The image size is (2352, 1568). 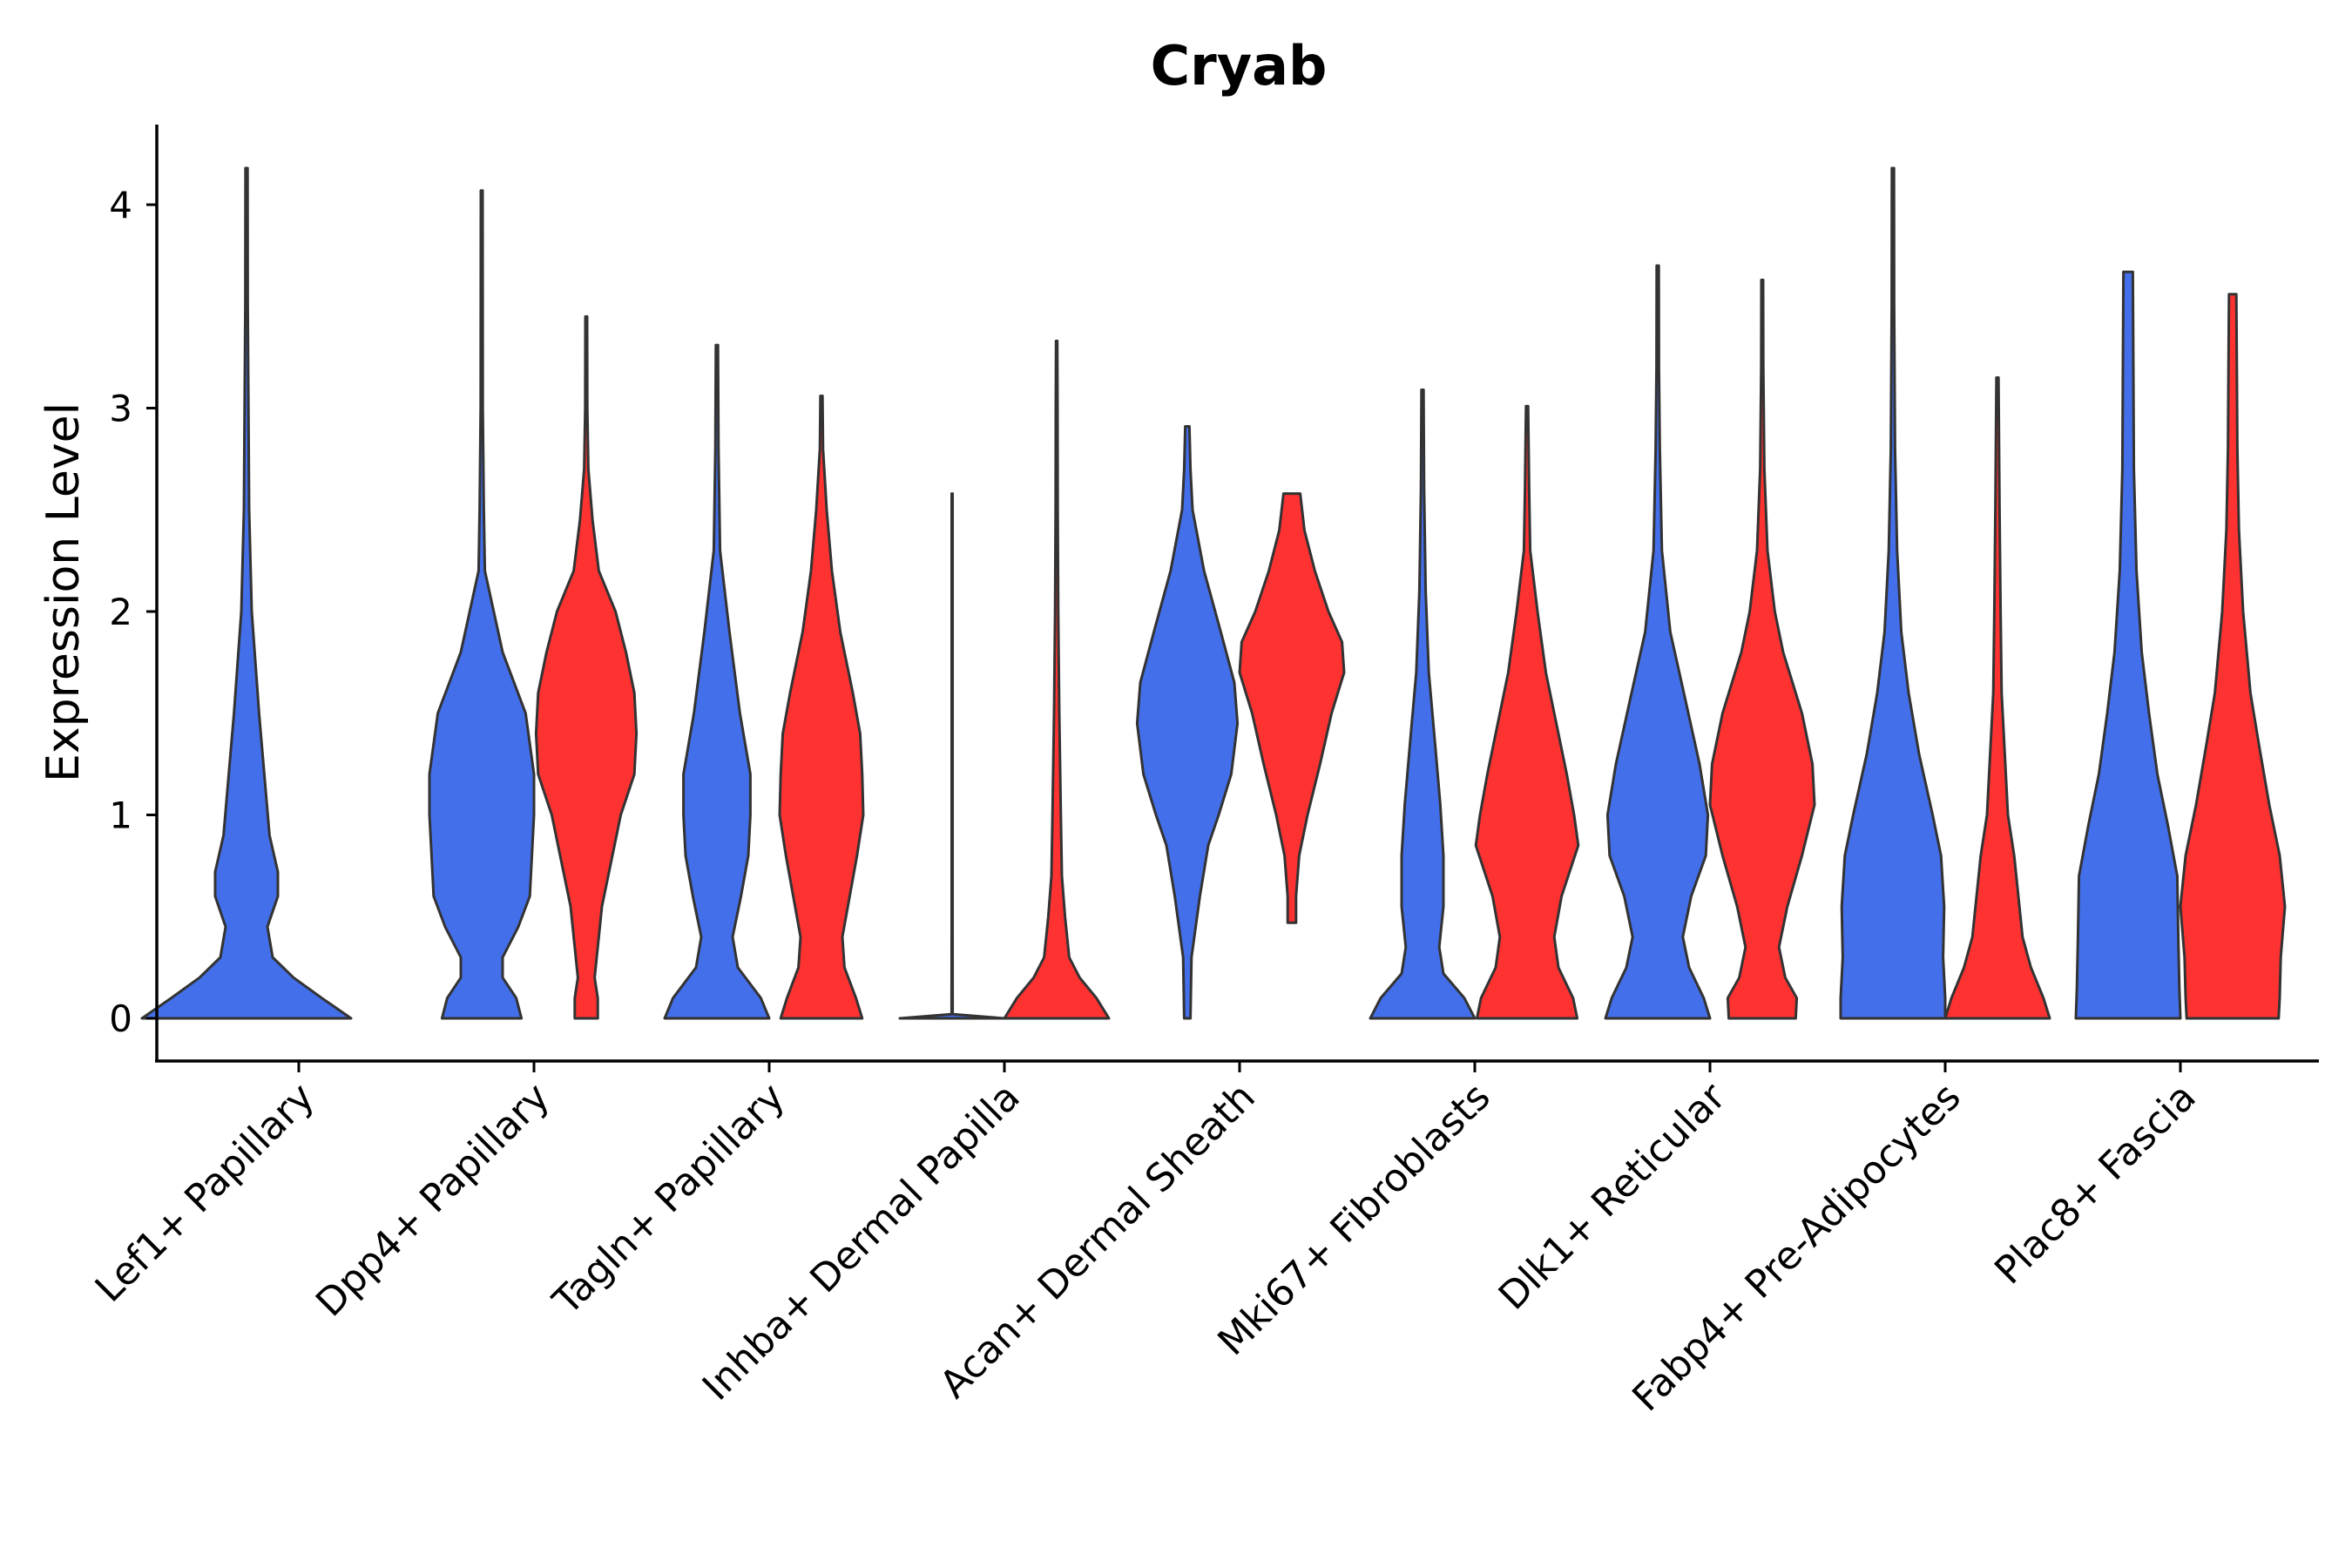 What do you see at coordinates (1187, 722) in the screenshot?
I see `violin-acan-dermal-sheath-blue` at bounding box center [1187, 722].